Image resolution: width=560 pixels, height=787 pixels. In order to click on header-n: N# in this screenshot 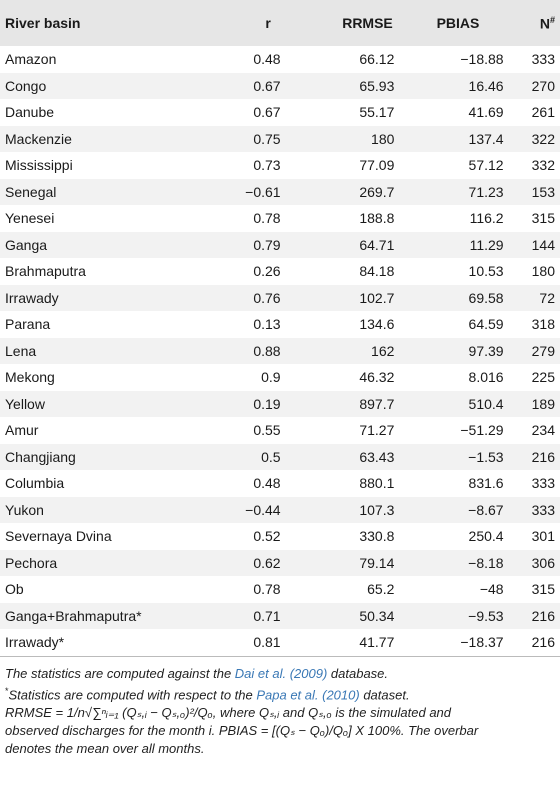, I will do `click(531, 23)`.